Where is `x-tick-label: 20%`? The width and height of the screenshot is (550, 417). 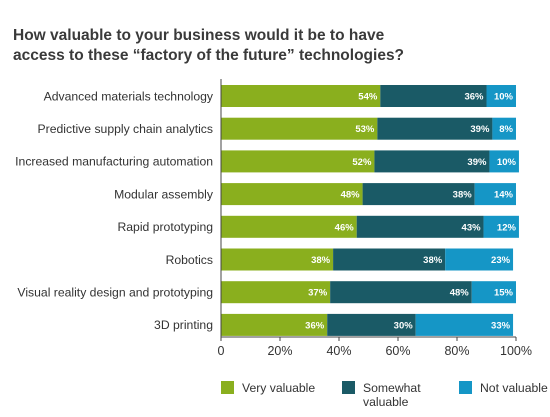
x-tick-label: 20% is located at coordinates (279, 351).